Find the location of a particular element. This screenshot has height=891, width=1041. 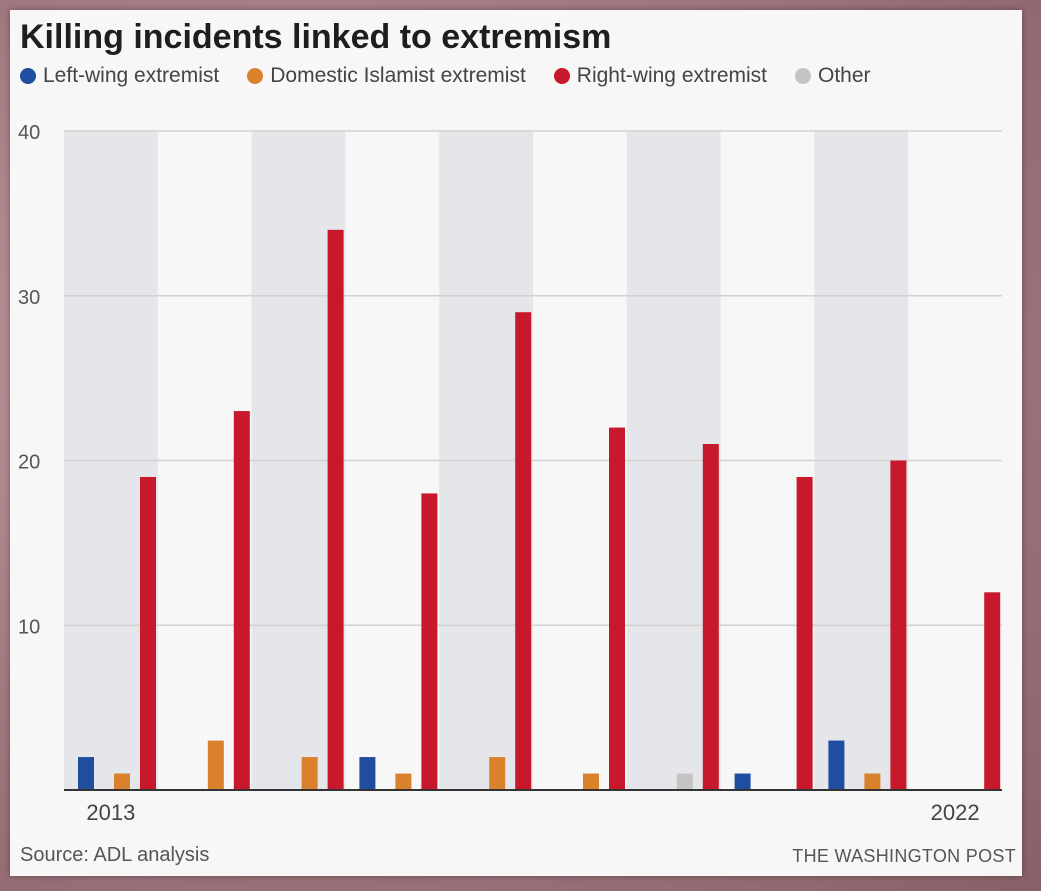

chart-title: Killing incidents linked to extremism is located at coordinates (316, 37).